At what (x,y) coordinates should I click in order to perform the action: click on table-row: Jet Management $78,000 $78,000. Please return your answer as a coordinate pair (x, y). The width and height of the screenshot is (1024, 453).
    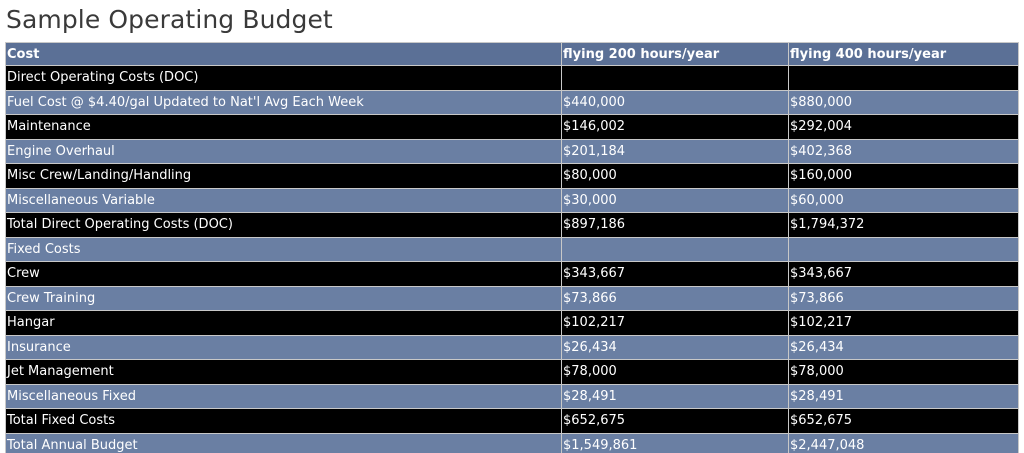
    Looking at the image, I should click on (512, 372).